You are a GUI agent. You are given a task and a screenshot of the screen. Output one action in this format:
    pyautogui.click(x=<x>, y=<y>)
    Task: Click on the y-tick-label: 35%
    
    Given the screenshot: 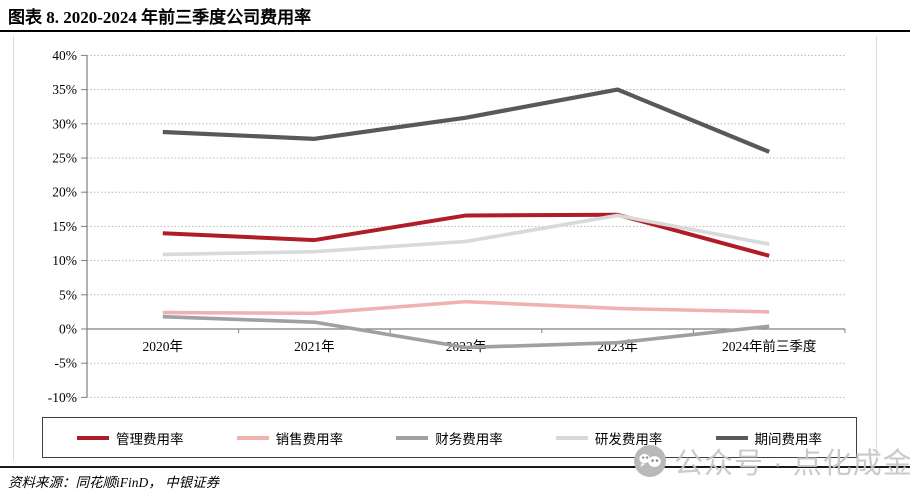 What is the action you would take?
    pyautogui.click(x=64, y=89)
    